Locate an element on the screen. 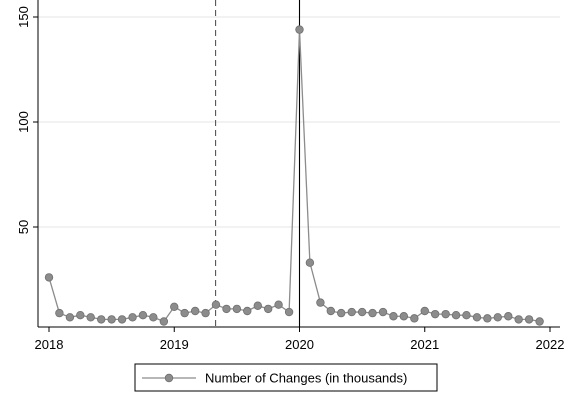 The image size is (571, 394). x-tick-label: 2018 is located at coordinates (49, 344).